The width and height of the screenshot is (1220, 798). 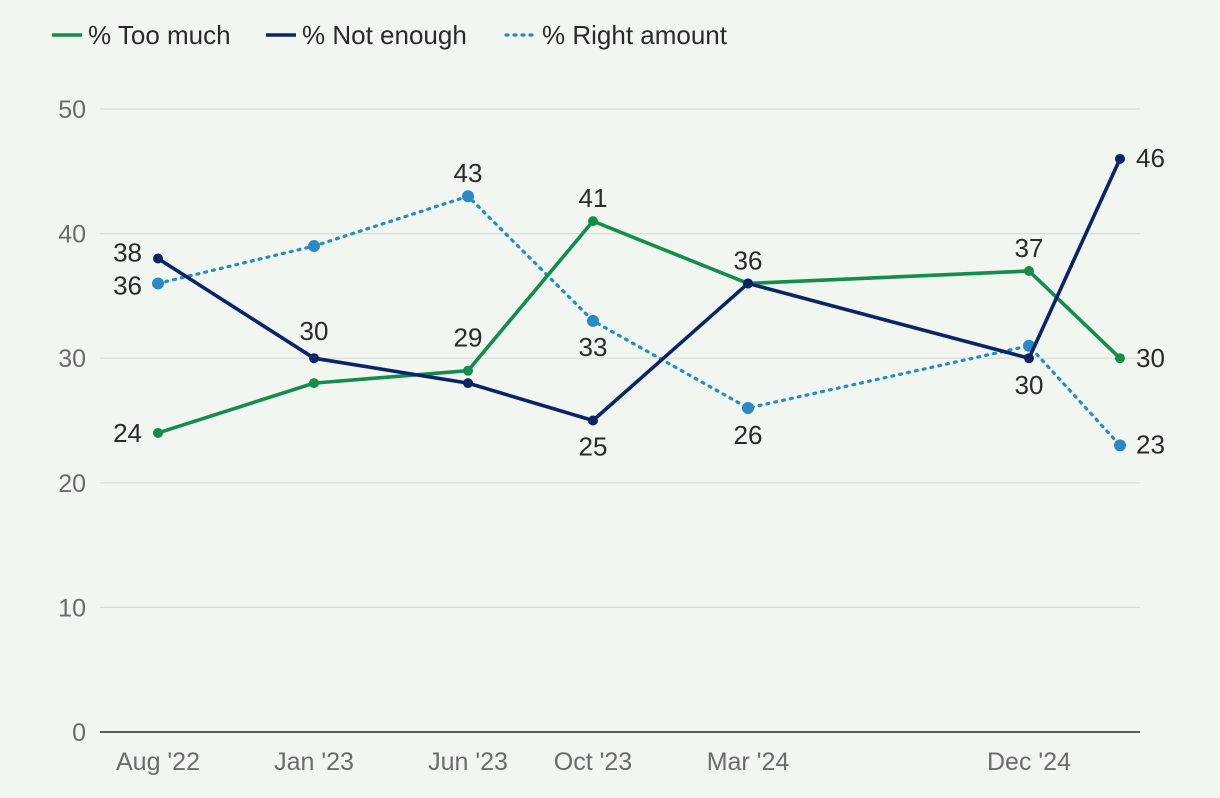 What do you see at coordinates (468, 762) in the screenshot?
I see `x-tick-label: Jun '23` at bounding box center [468, 762].